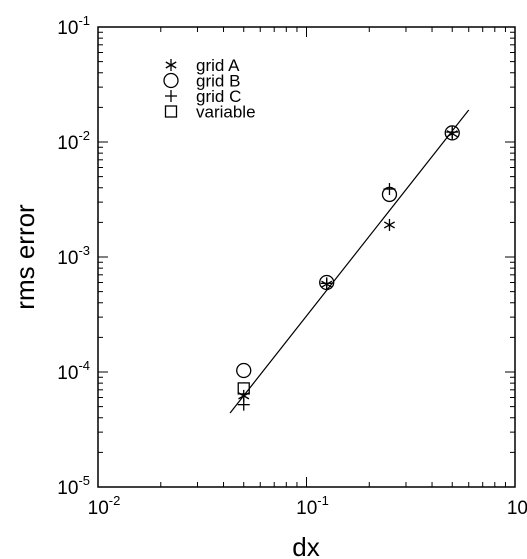 This screenshot has height=559, width=527. What do you see at coordinates (171, 65) in the screenshot?
I see `legend-asterisk-icon` at bounding box center [171, 65].